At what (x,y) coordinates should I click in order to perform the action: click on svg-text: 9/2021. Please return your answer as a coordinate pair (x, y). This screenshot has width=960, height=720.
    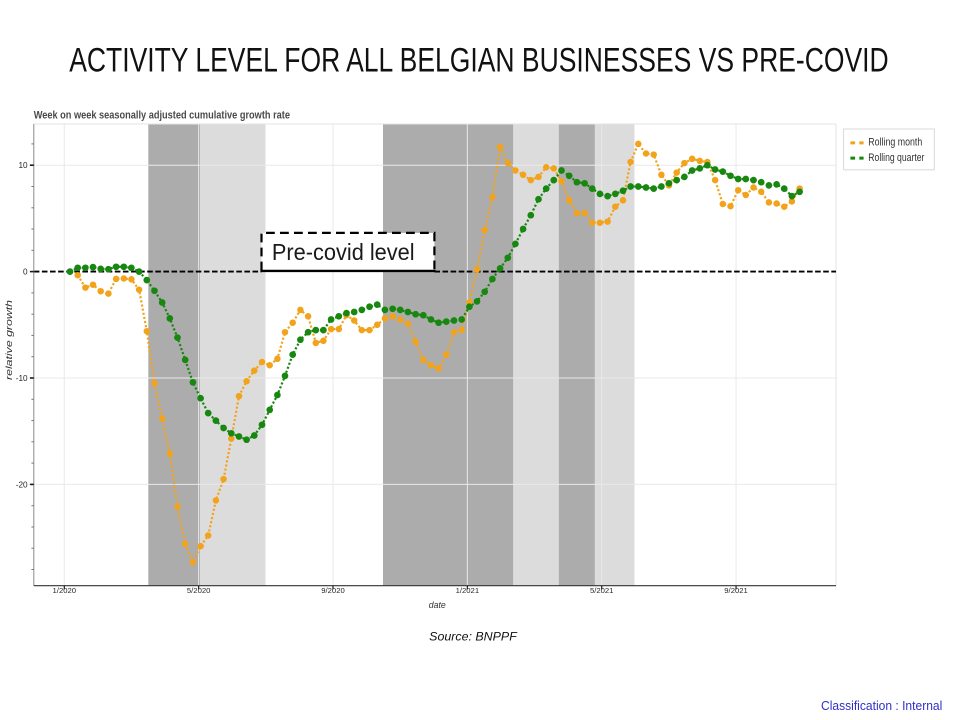
    Looking at the image, I should click on (736, 590).